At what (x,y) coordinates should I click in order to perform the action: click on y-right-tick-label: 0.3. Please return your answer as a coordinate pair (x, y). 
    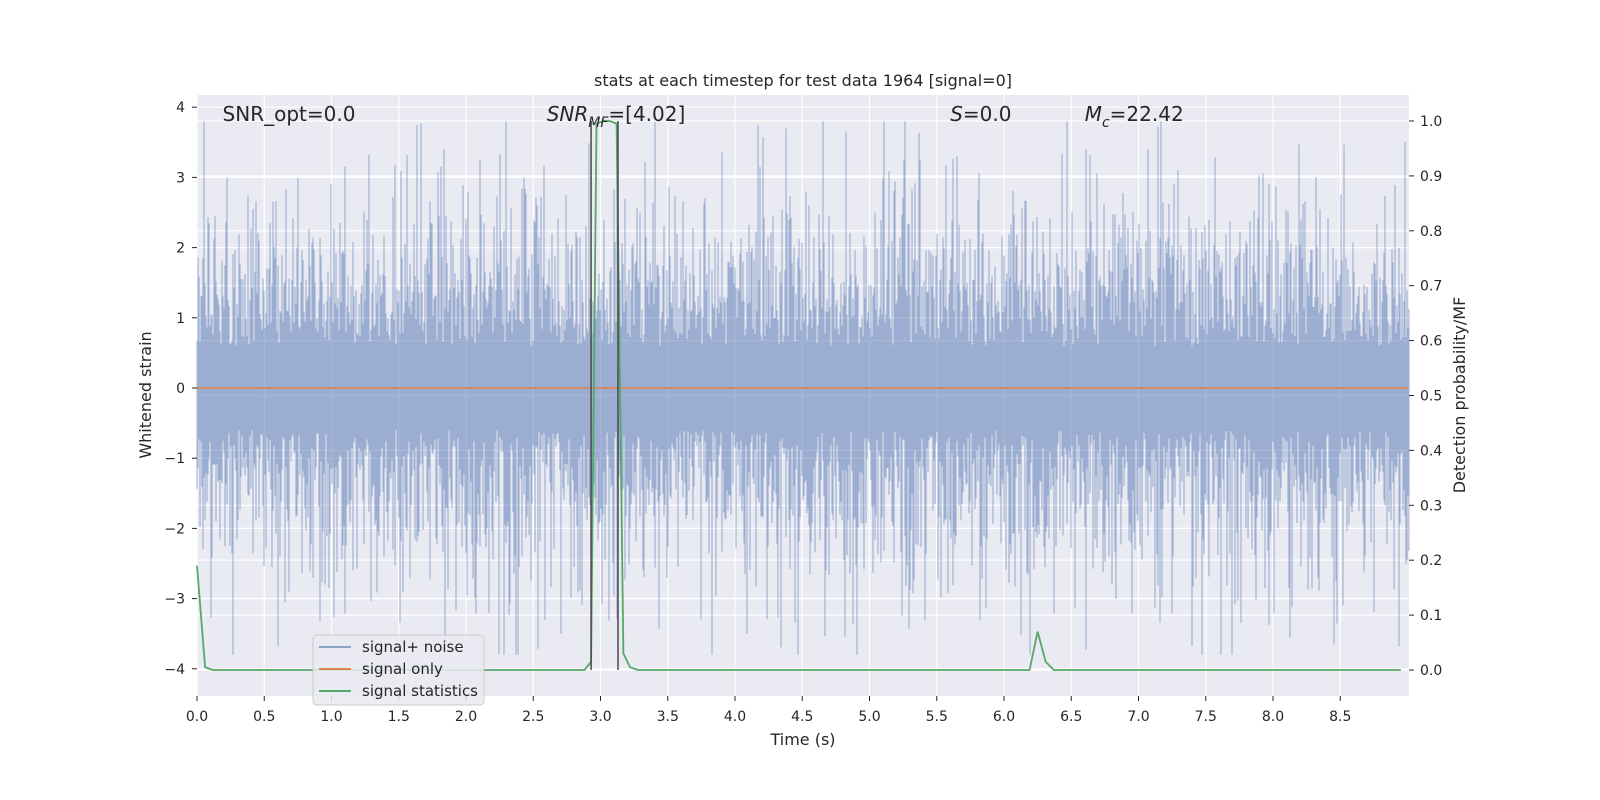
    Looking at the image, I should click on (1431, 506).